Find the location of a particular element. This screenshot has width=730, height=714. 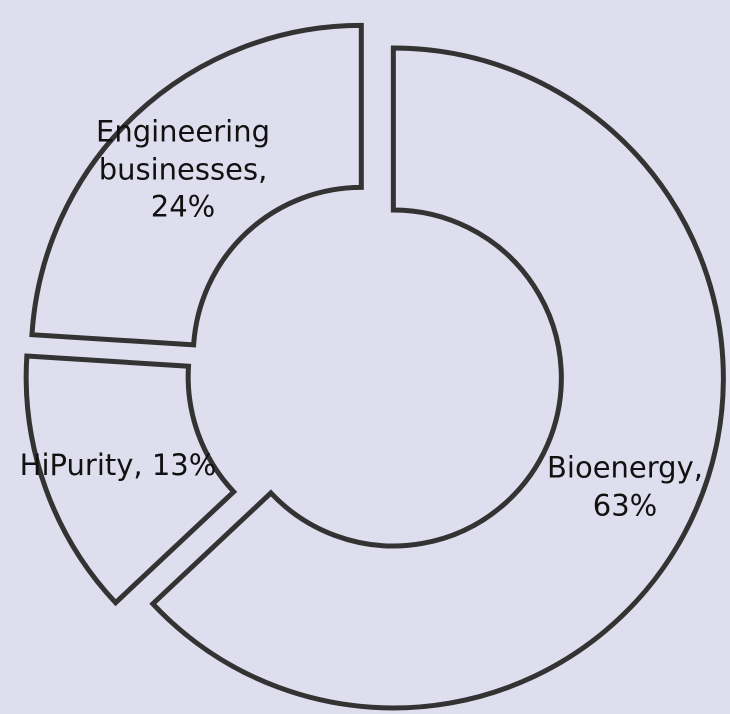

segment-label: HiPurity, 13% is located at coordinates (118, 465).